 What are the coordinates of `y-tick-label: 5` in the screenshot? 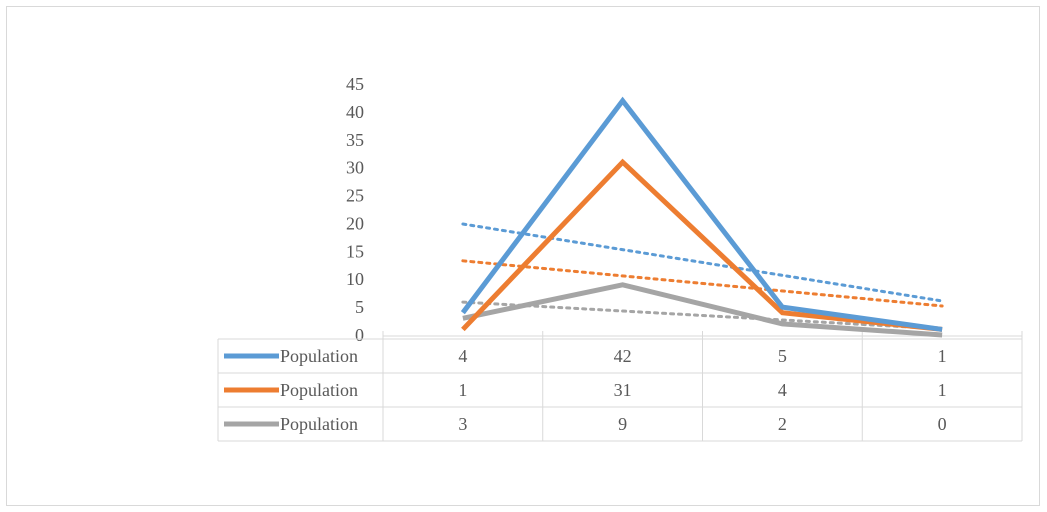 It's located at (359, 307).